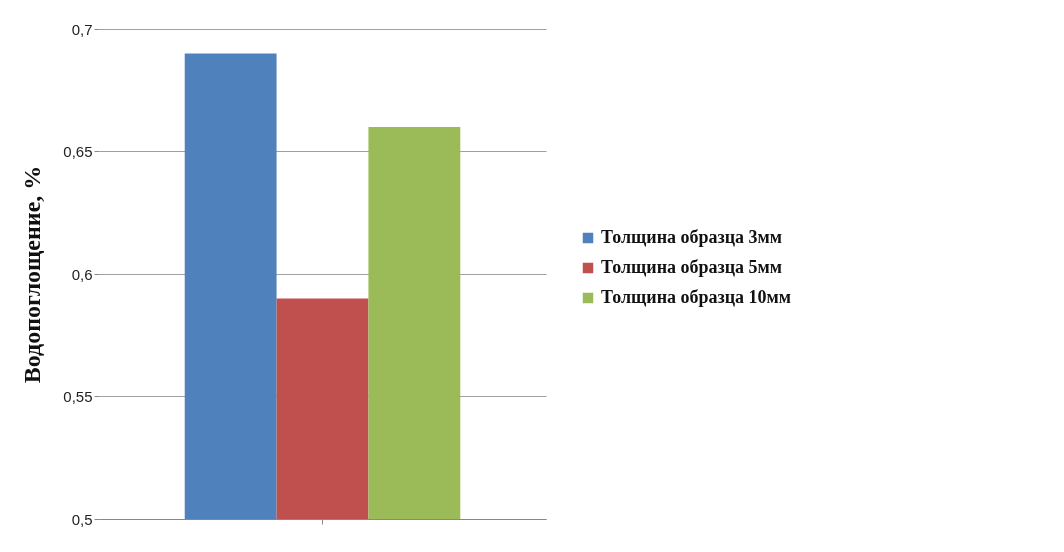 This screenshot has height=552, width=1064. What do you see at coordinates (82, 274) in the screenshot?
I see `y-tick-label: 0,6` at bounding box center [82, 274].